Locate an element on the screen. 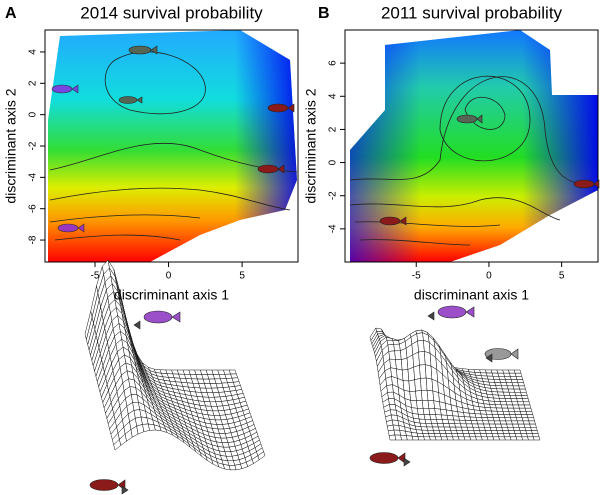  chart-title: 2014 survival probability is located at coordinates (171, 12).